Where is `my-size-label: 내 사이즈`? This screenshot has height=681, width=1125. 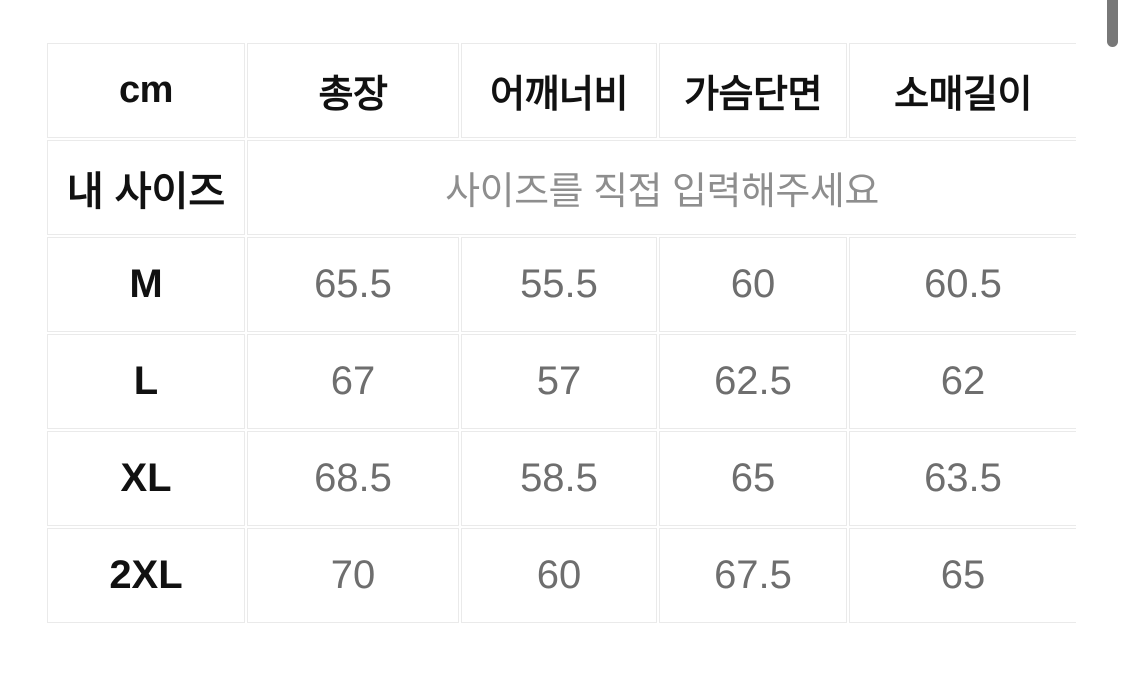
my-size-label: 내 사이즈 is located at coordinates (146, 187).